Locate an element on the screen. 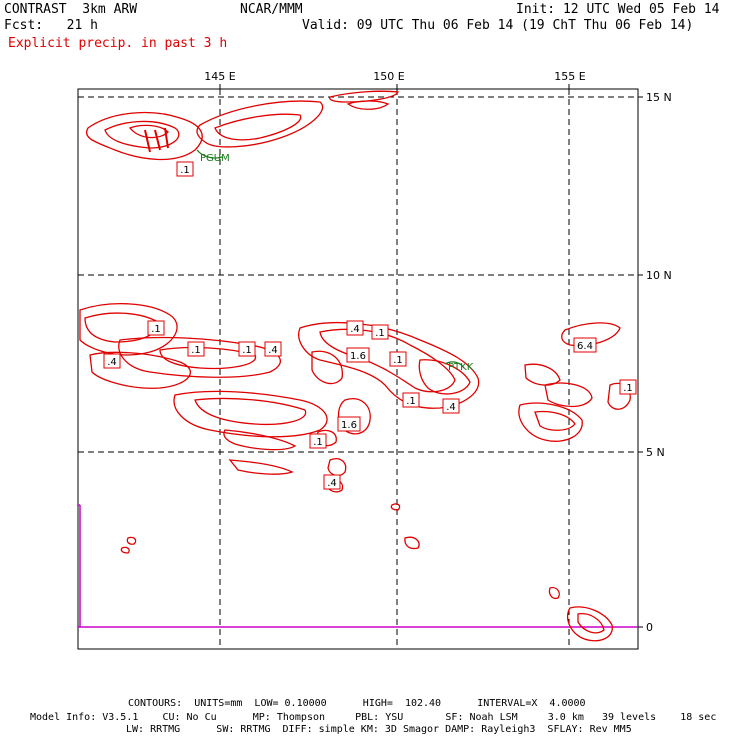 Image resolution: width=740 pixels, height=740 pixels. org-label: NCAR/MMM is located at coordinates (271, 9).